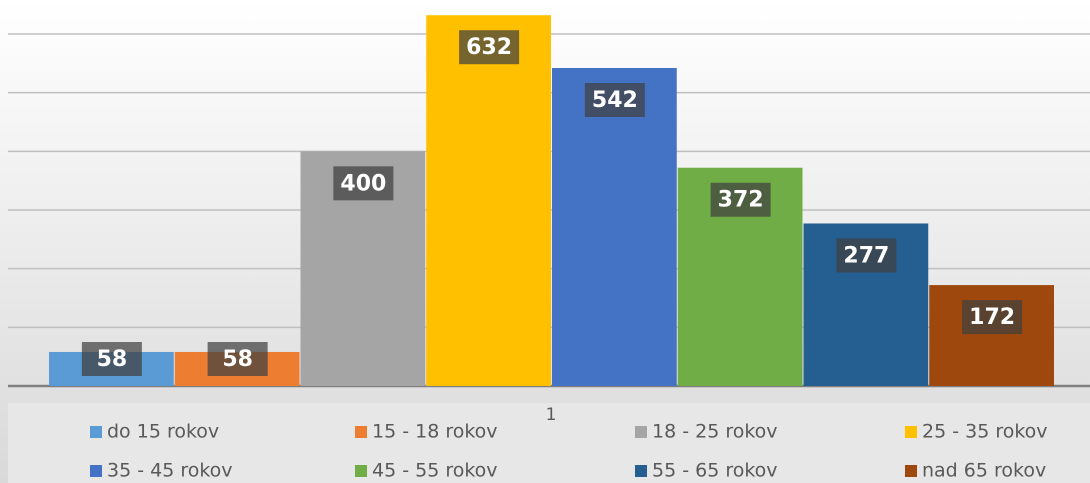 This screenshot has width=1090, height=483. I want to click on data-label: 277, so click(866, 255).